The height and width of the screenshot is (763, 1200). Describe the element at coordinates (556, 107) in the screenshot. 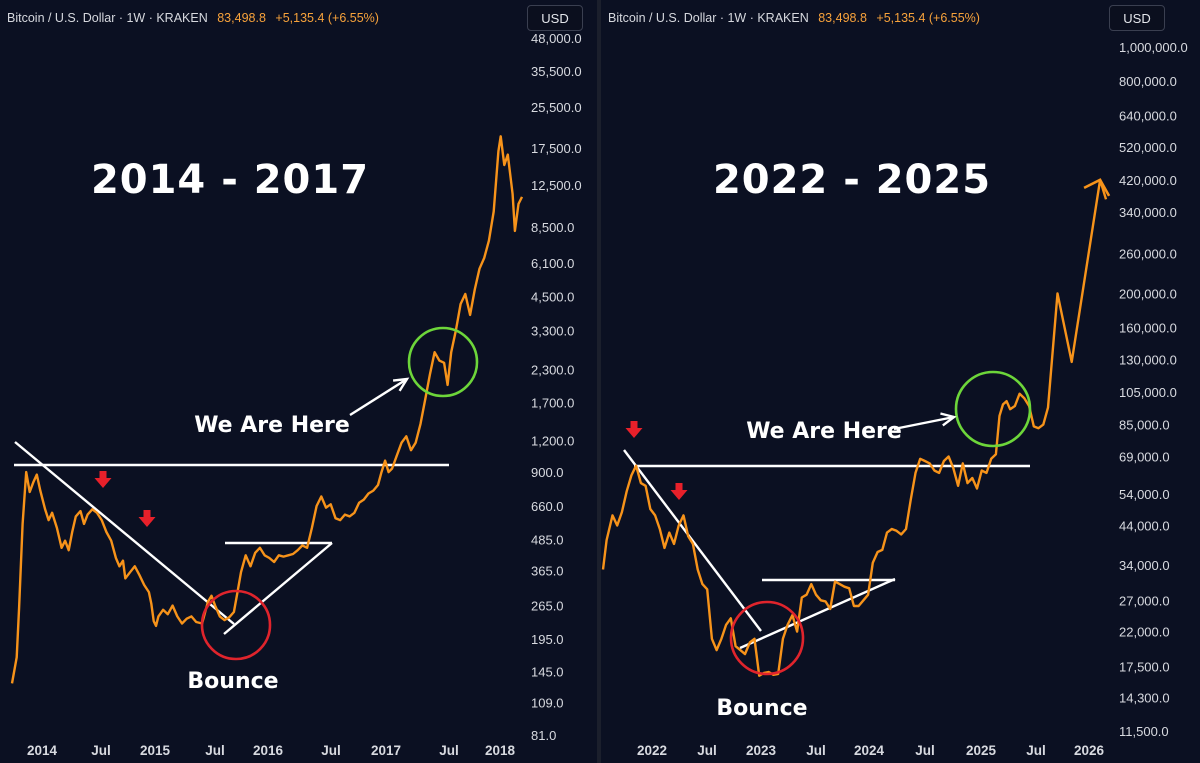

I see `y-tick-label: 25,500.0` at that location.